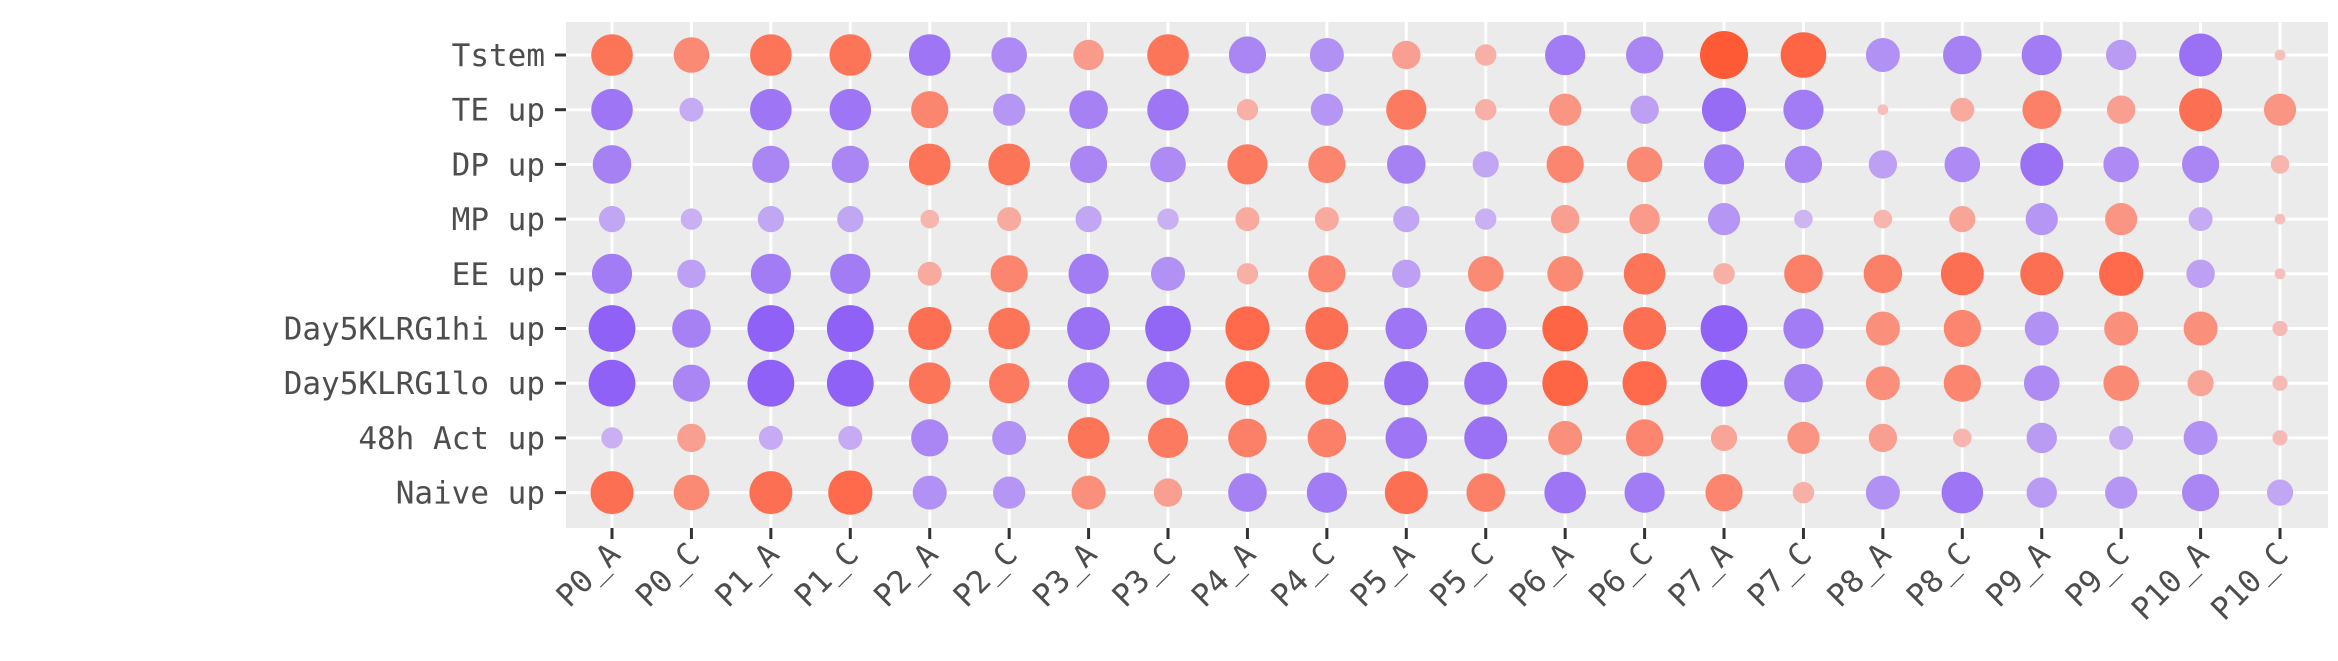 The height and width of the screenshot is (661, 2338). I want to click on x-tick-label: P9_A, so click(2018, 575).